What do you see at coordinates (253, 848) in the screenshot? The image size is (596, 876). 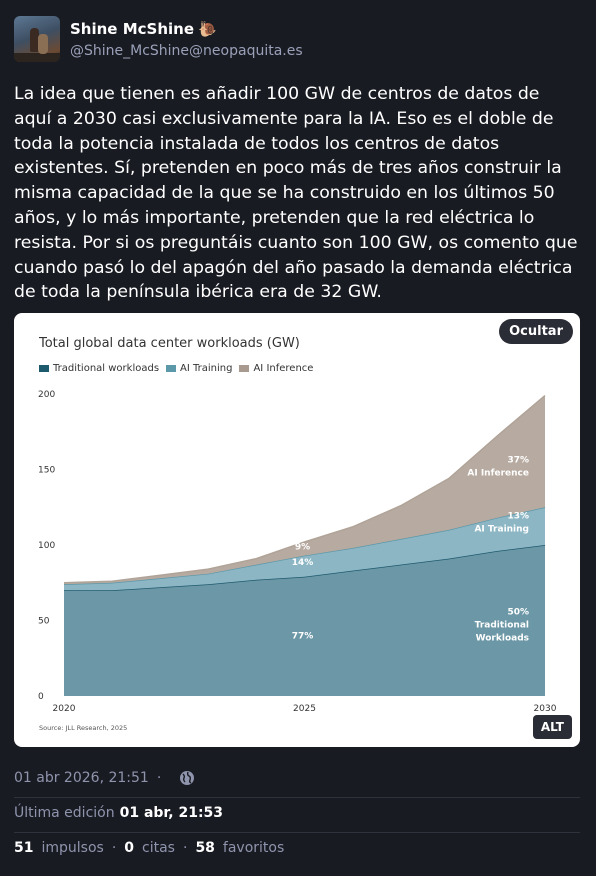 I see `favourites-label: favoritos` at bounding box center [253, 848].